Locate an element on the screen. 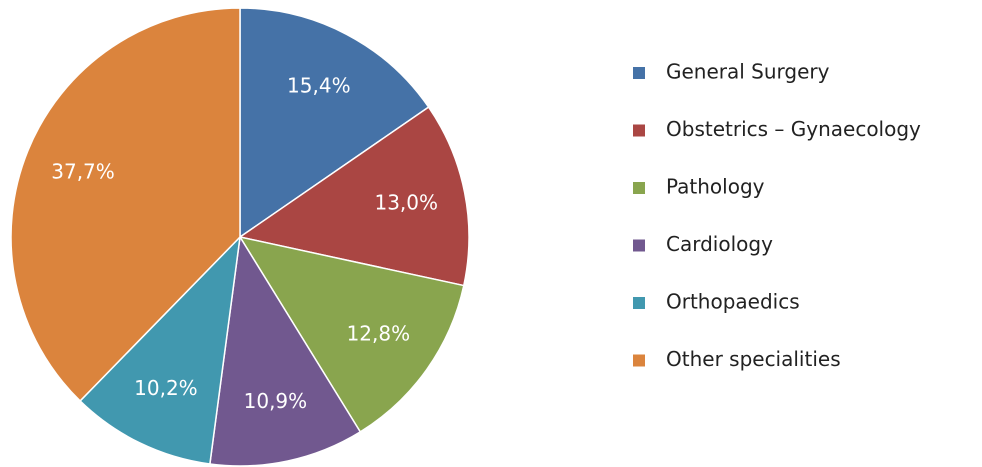 This screenshot has width=982, height=467. legend-label: Other specialities is located at coordinates (753, 359).